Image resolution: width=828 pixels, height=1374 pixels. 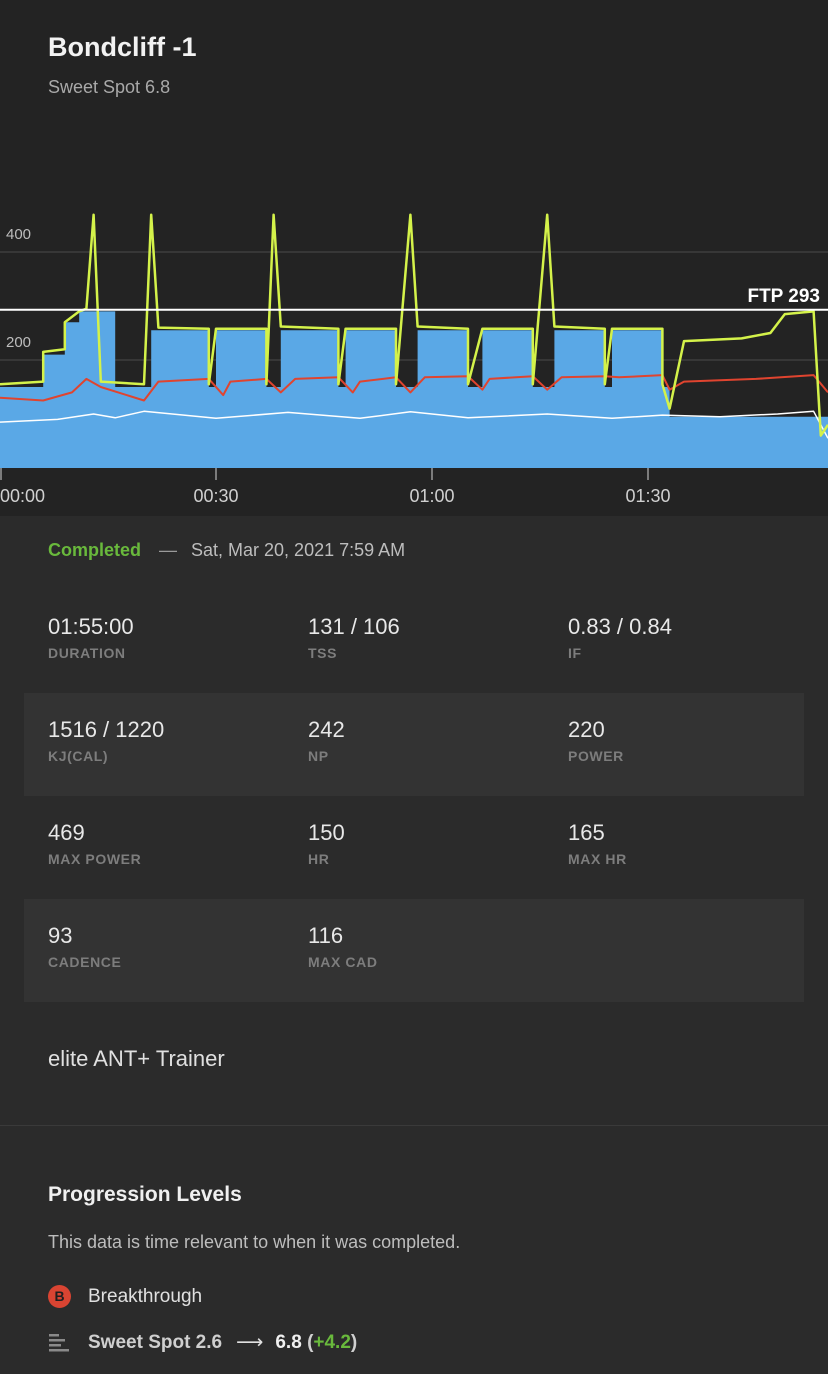 I want to click on progression-bars-icon, so click(x=59, y=1343).